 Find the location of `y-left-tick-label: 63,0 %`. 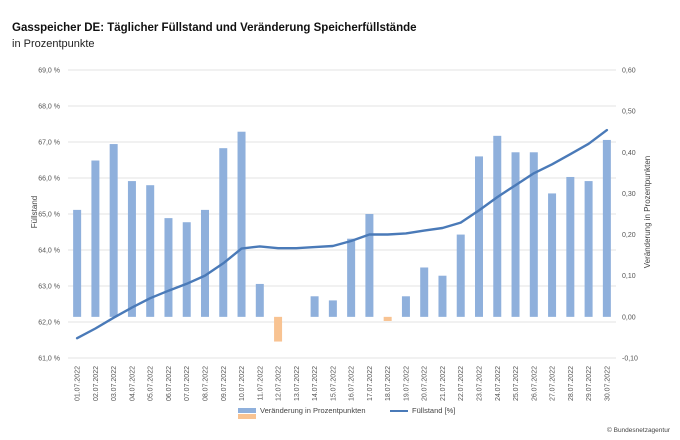

y-left-tick-label: 63,0 % is located at coordinates (49, 287).